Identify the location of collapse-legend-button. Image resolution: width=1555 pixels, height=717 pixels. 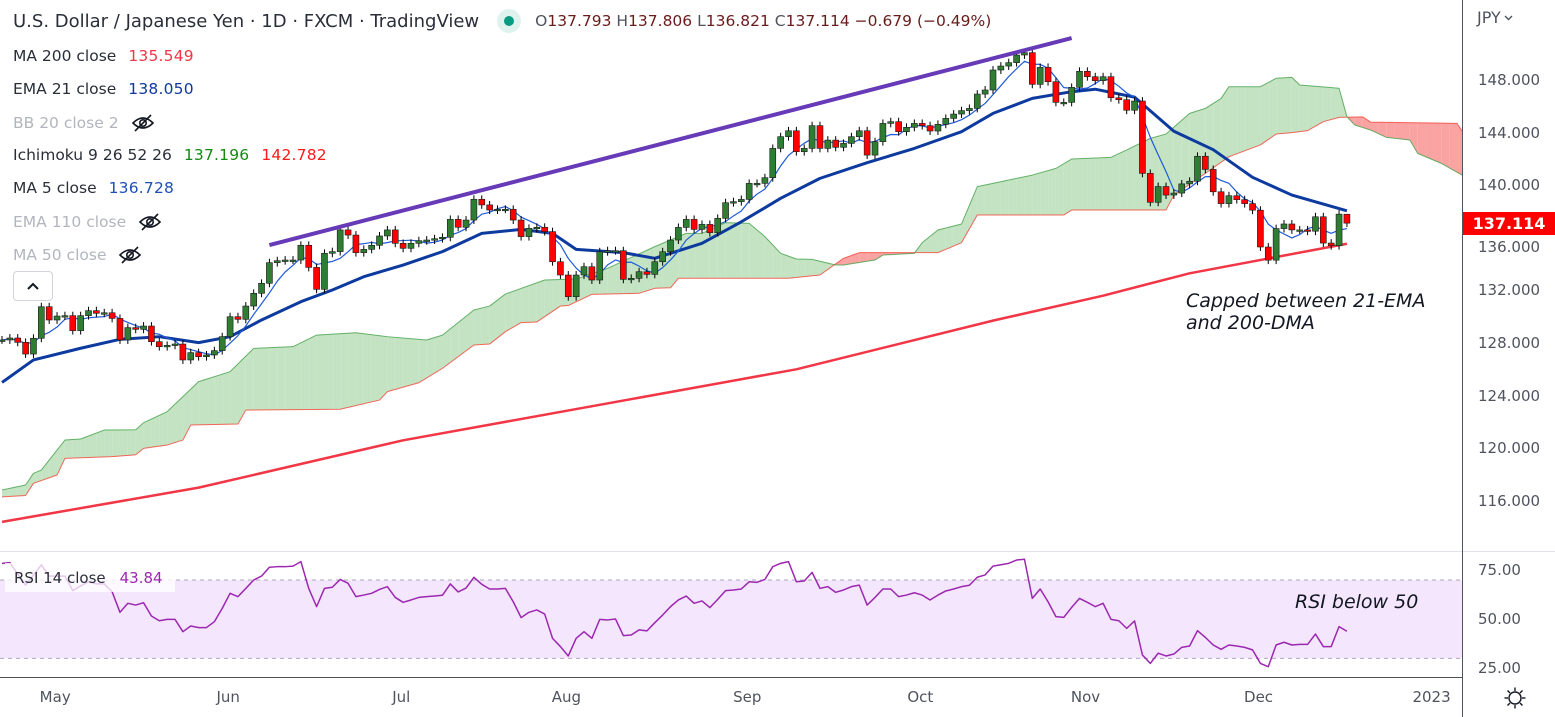
(33, 286).